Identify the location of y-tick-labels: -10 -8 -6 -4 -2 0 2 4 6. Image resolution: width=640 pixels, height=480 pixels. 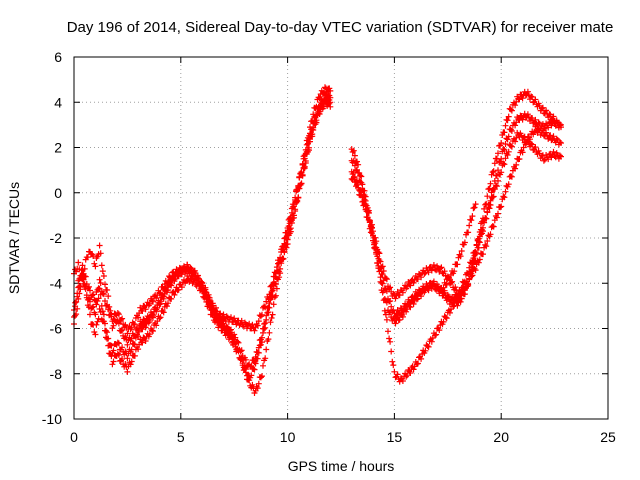
(52, 238).